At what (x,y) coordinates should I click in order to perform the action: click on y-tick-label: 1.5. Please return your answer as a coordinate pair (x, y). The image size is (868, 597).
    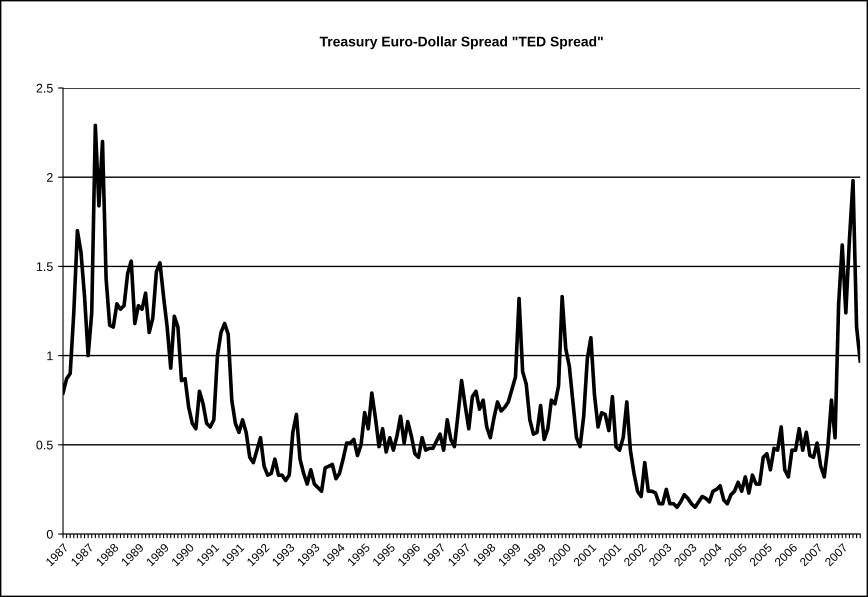
    Looking at the image, I should click on (44, 267).